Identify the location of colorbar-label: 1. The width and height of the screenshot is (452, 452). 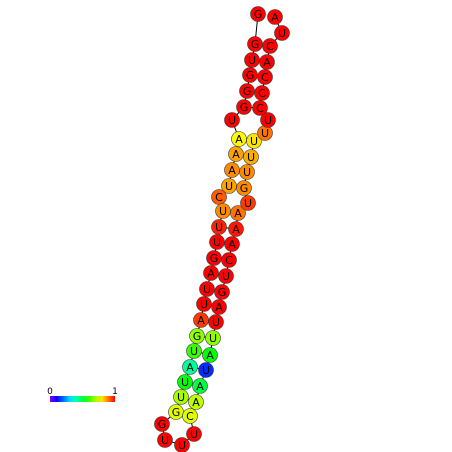
(115, 392).